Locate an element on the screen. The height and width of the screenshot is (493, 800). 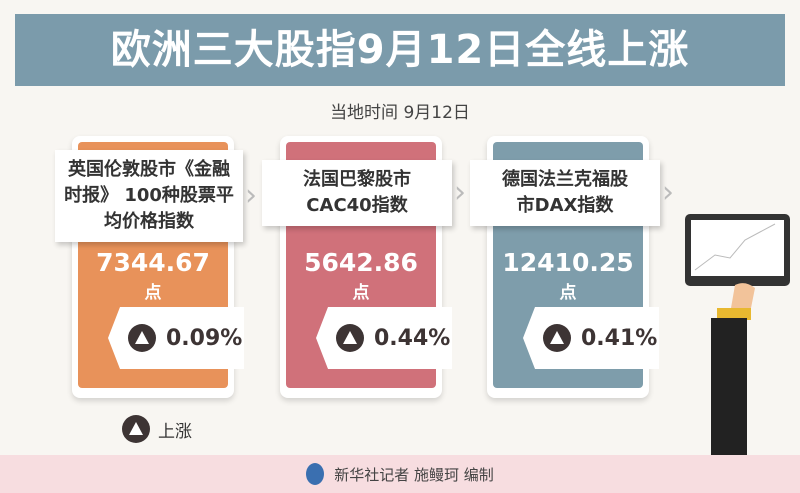
footer: 新华社记者 施鳗珂 编制 is located at coordinates (400, 474).